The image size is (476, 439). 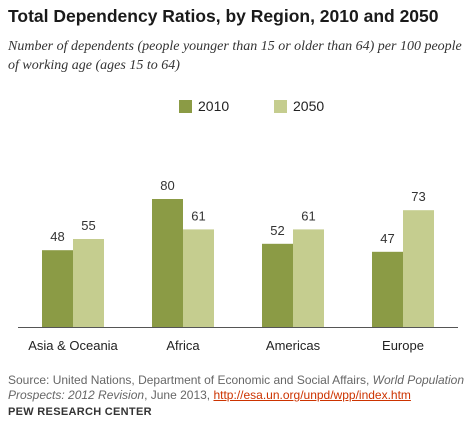 I want to click on data-label-2050-0: 55, so click(x=88, y=225).